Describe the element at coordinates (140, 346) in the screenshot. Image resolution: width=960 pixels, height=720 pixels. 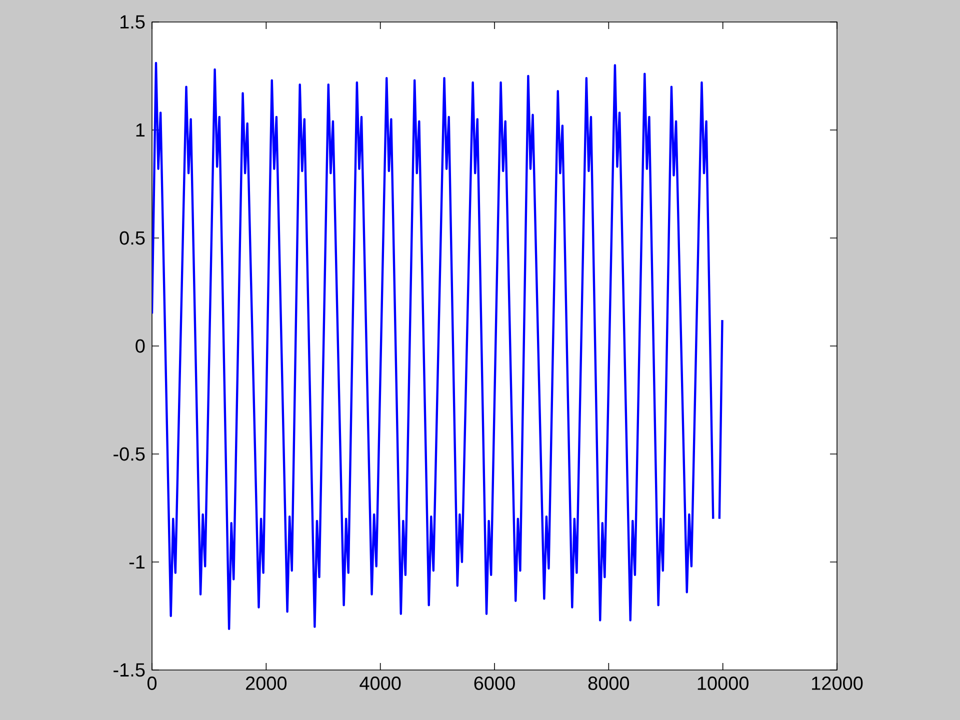
I see `y-tick-label: 0` at that location.